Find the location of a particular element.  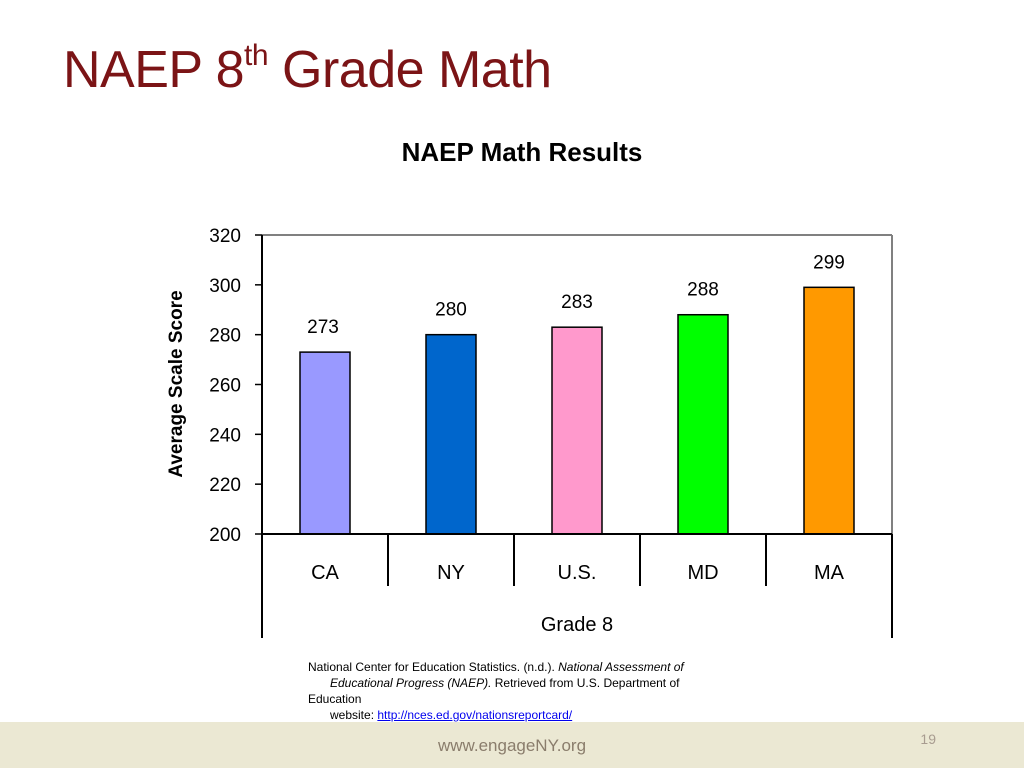

y-tick-label: 280 is located at coordinates (225, 336).